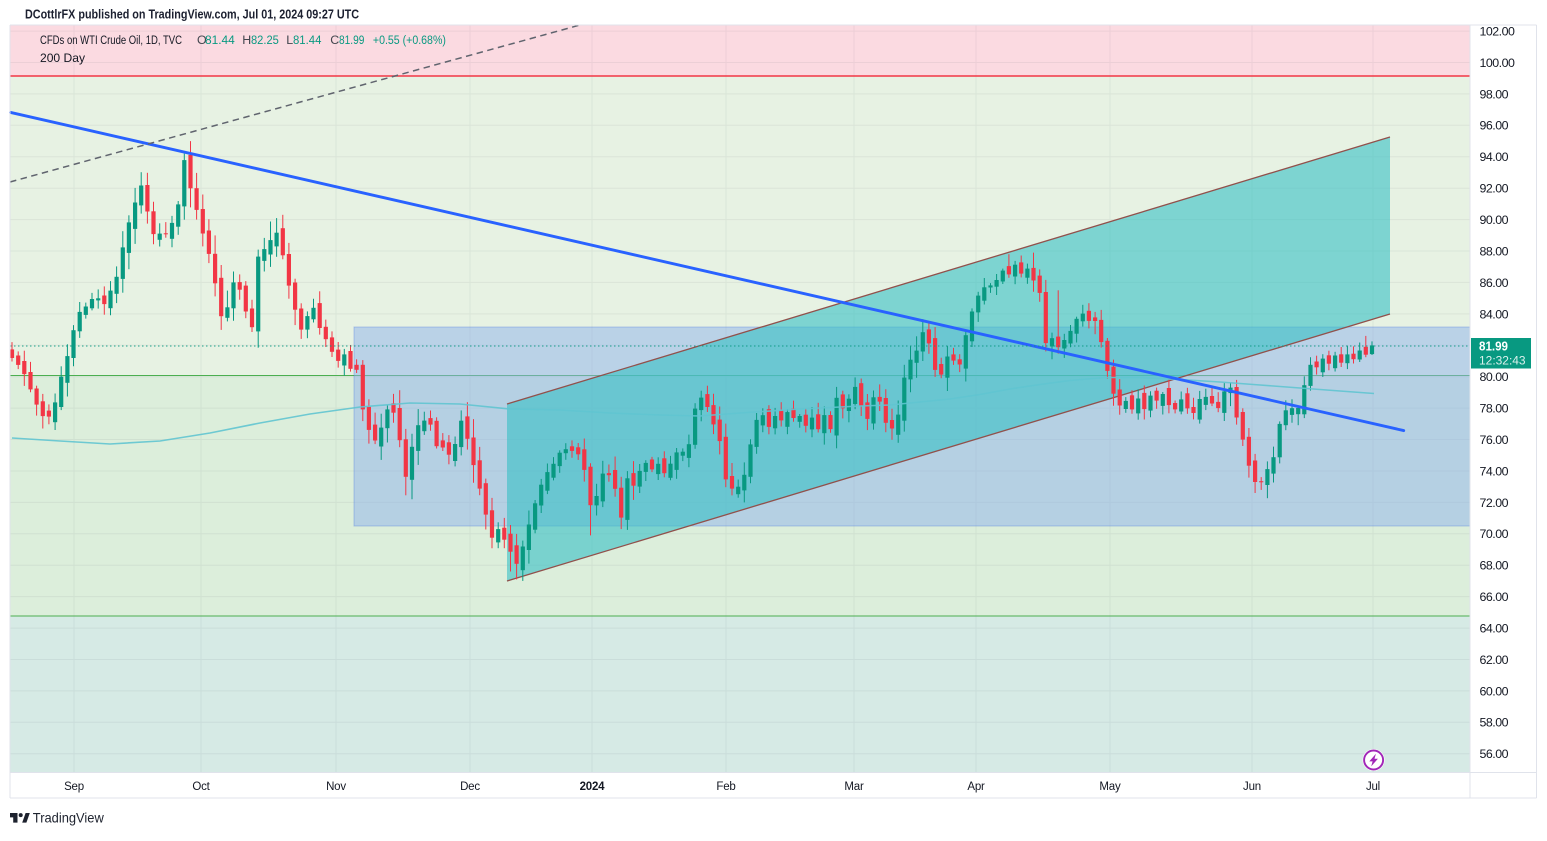 This screenshot has width=1547, height=841. I want to click on svg-text: Oct, so click(201, 787).